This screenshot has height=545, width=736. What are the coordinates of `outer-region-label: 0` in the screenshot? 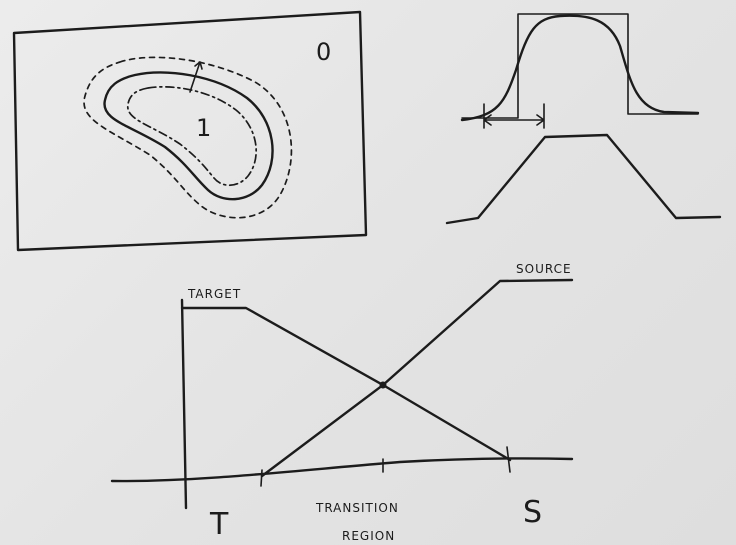 It's located at (323, 52).